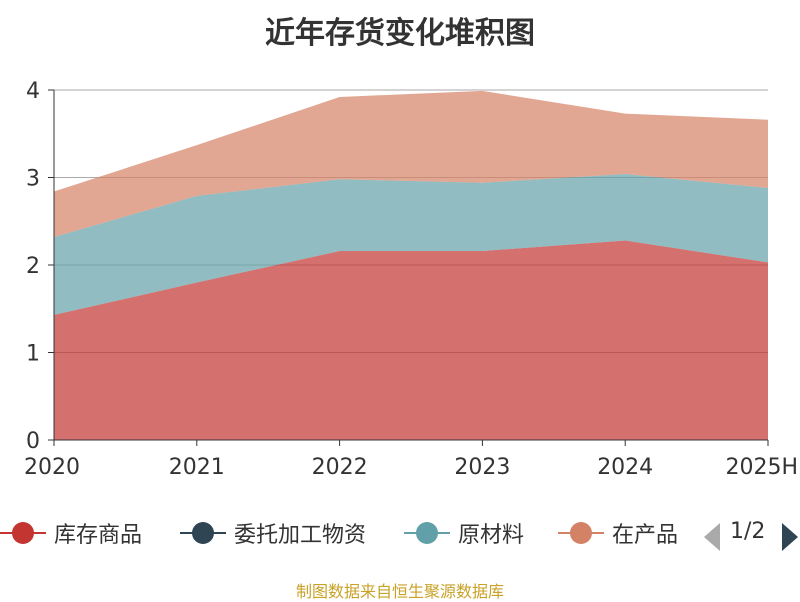  What do you see at coordinates (33, 91) in the screenshot?
I see `y-tick-label: 4` at bounding box center [33, 91].